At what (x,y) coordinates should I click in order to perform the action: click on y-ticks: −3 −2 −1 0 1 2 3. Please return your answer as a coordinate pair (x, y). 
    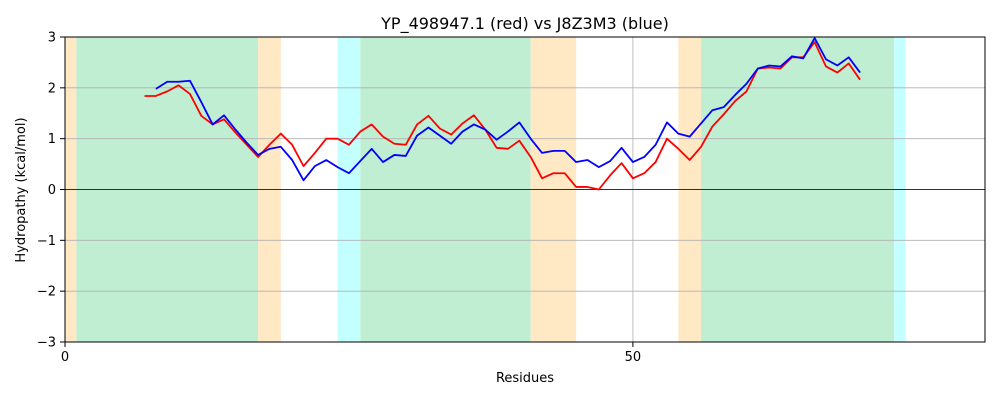
    Looking at the image, I should click on (51, 191).